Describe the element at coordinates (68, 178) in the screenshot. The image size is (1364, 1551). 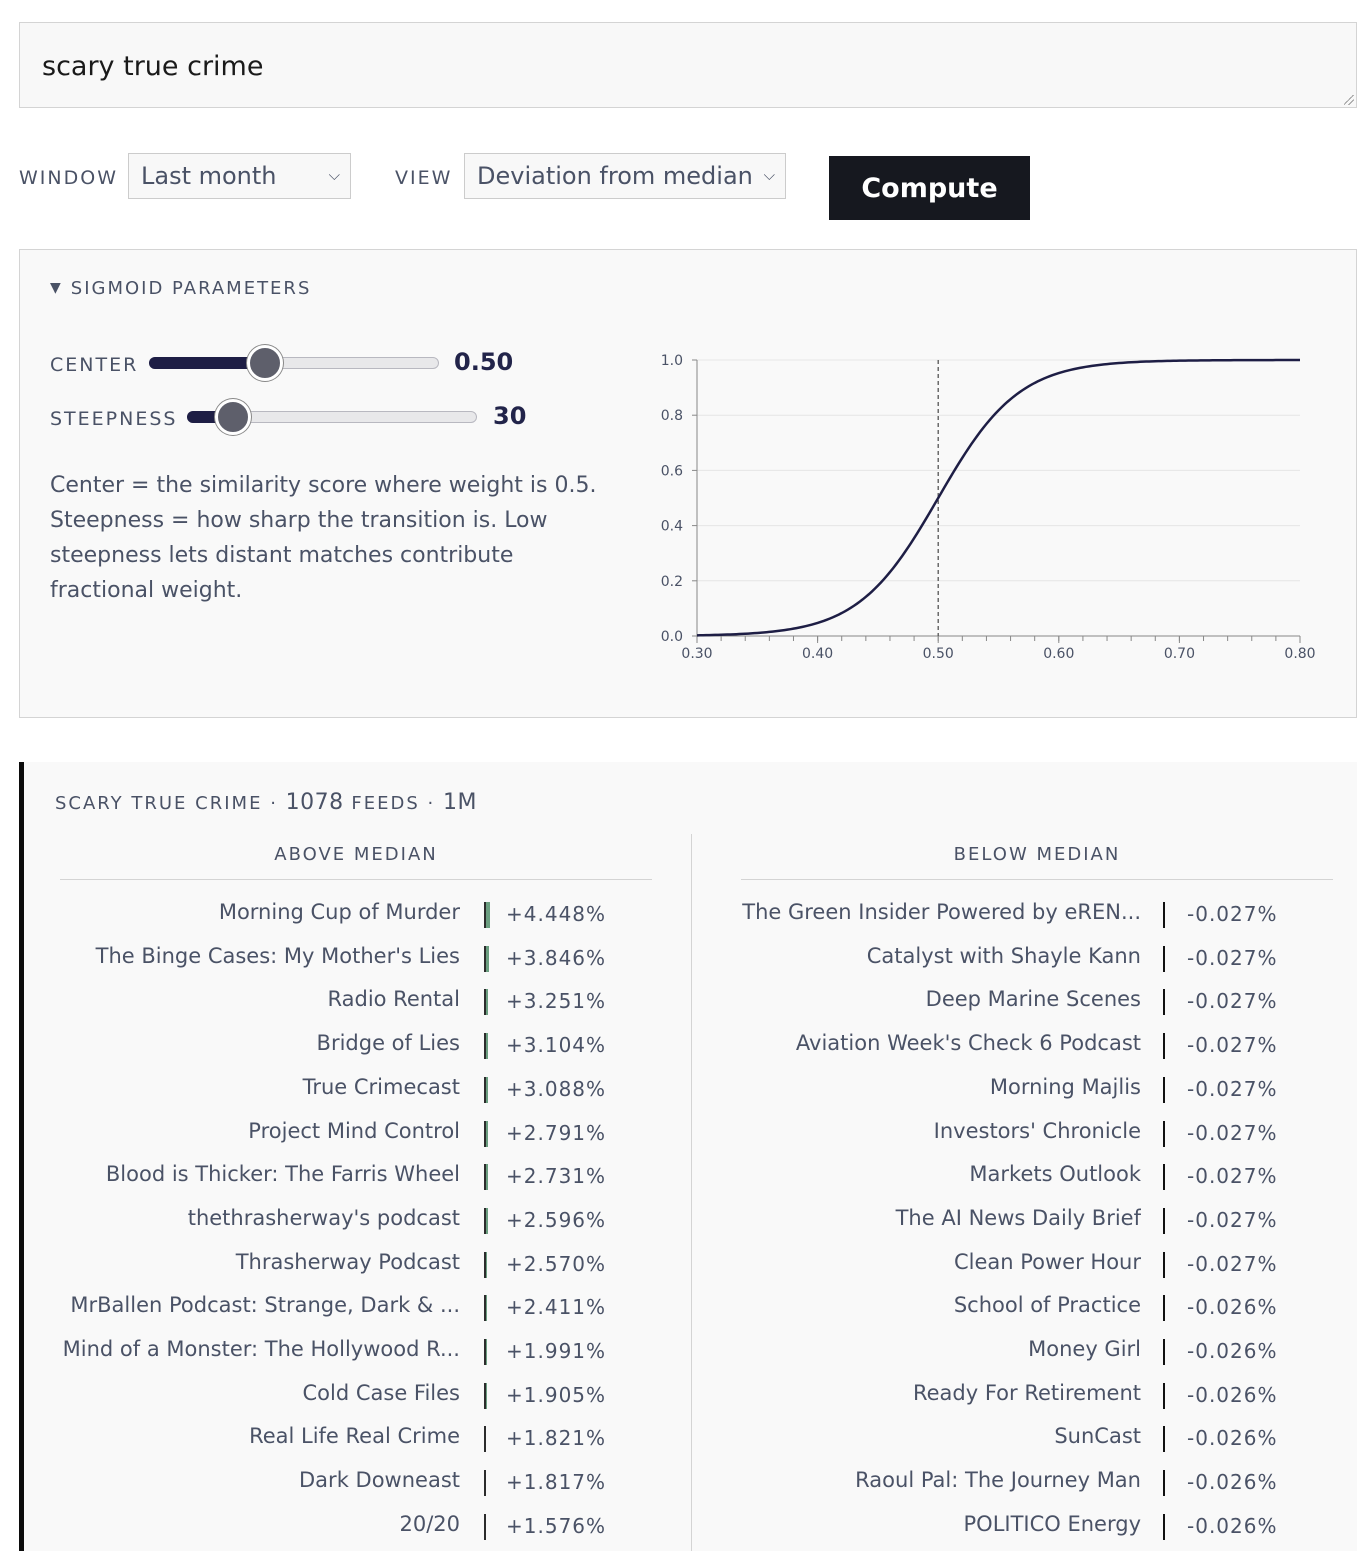
I see `window-label: WINDOW` at that location.